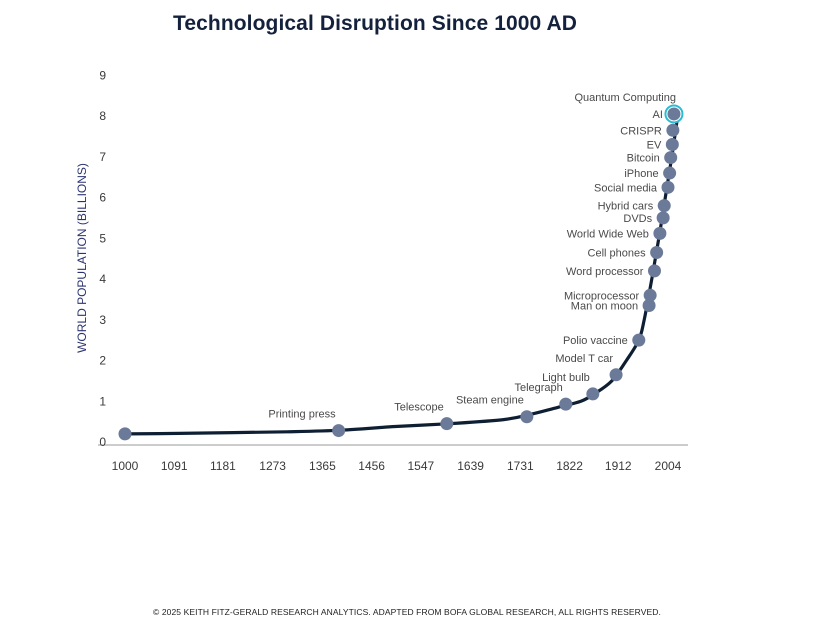 This screenshot has width=814, height=624. Describe the element at coordinates (664, 206) in the screenshot. I see `data-point-hybrid-cars` at that location.